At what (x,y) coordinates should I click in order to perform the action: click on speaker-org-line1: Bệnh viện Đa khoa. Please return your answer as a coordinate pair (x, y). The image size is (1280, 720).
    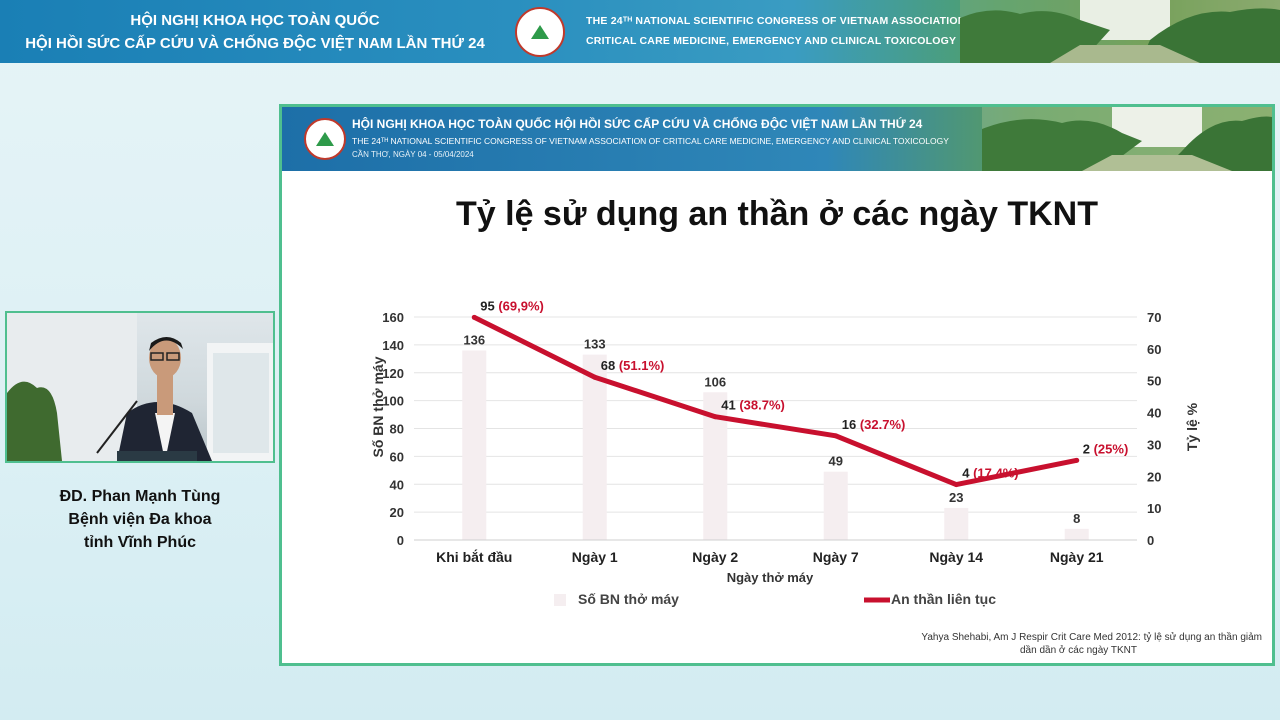
    Looking at the image, I should click on (140, 519).